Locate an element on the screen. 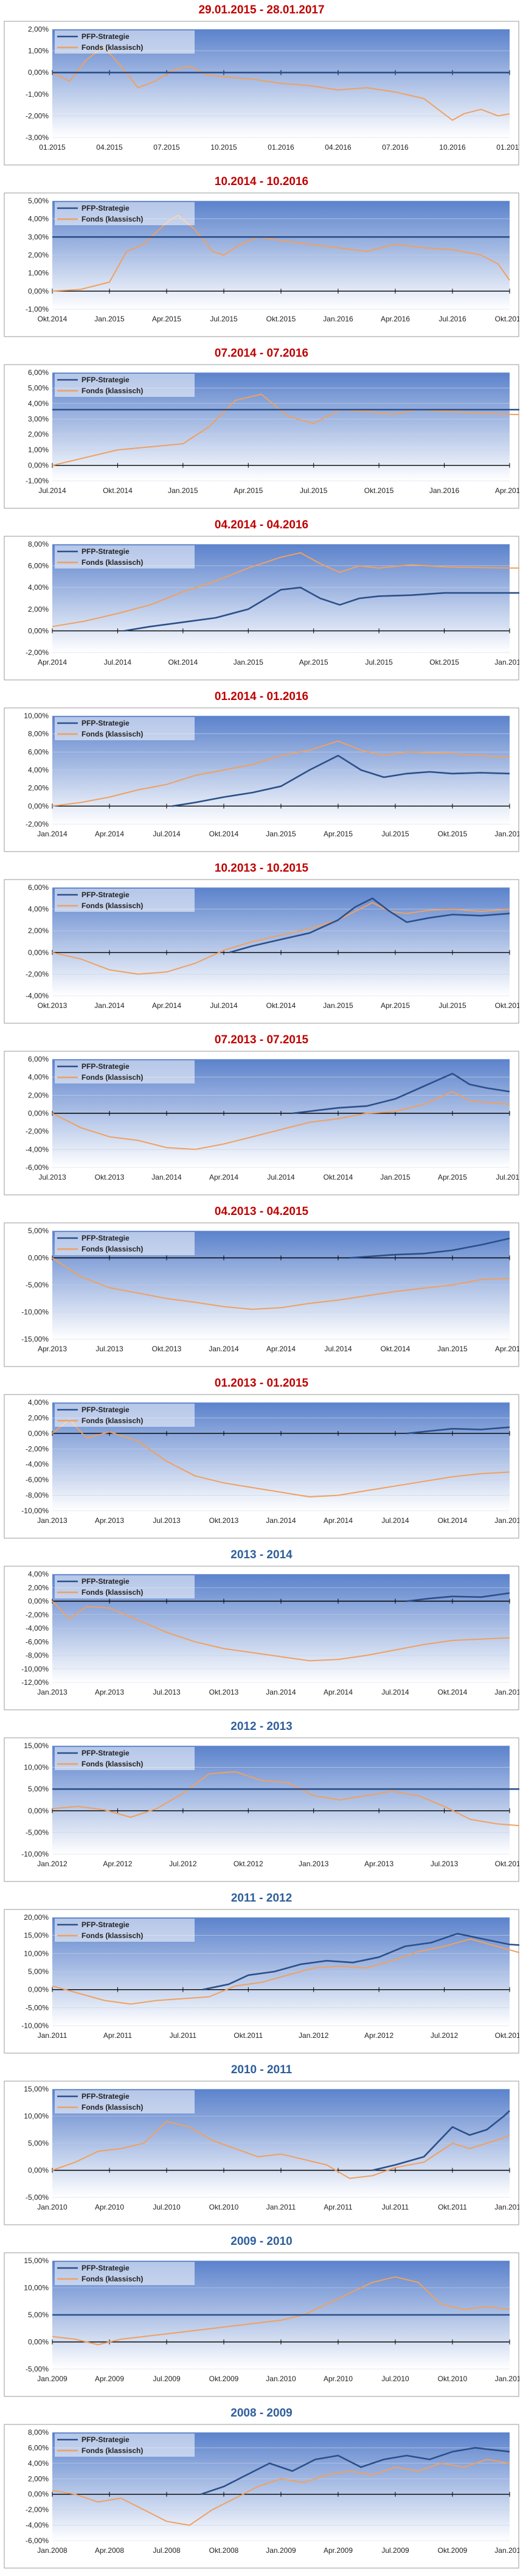 Image resolution: width=523 pixels, height=2576 pixels. x-tick-label: Jul.2011 is located at coordinates (396, 2207).